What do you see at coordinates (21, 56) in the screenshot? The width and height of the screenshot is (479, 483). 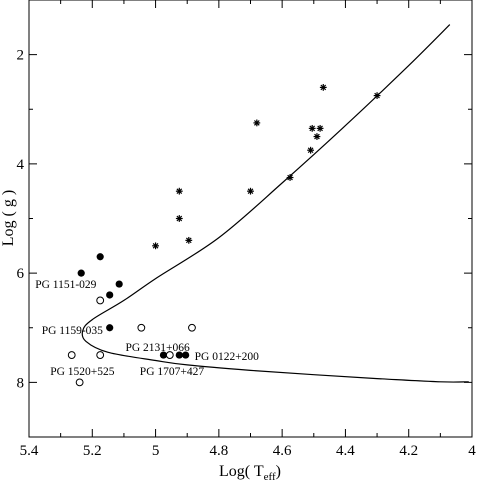 I see `y-tick-label: 2` at bounding box center [21, 56].